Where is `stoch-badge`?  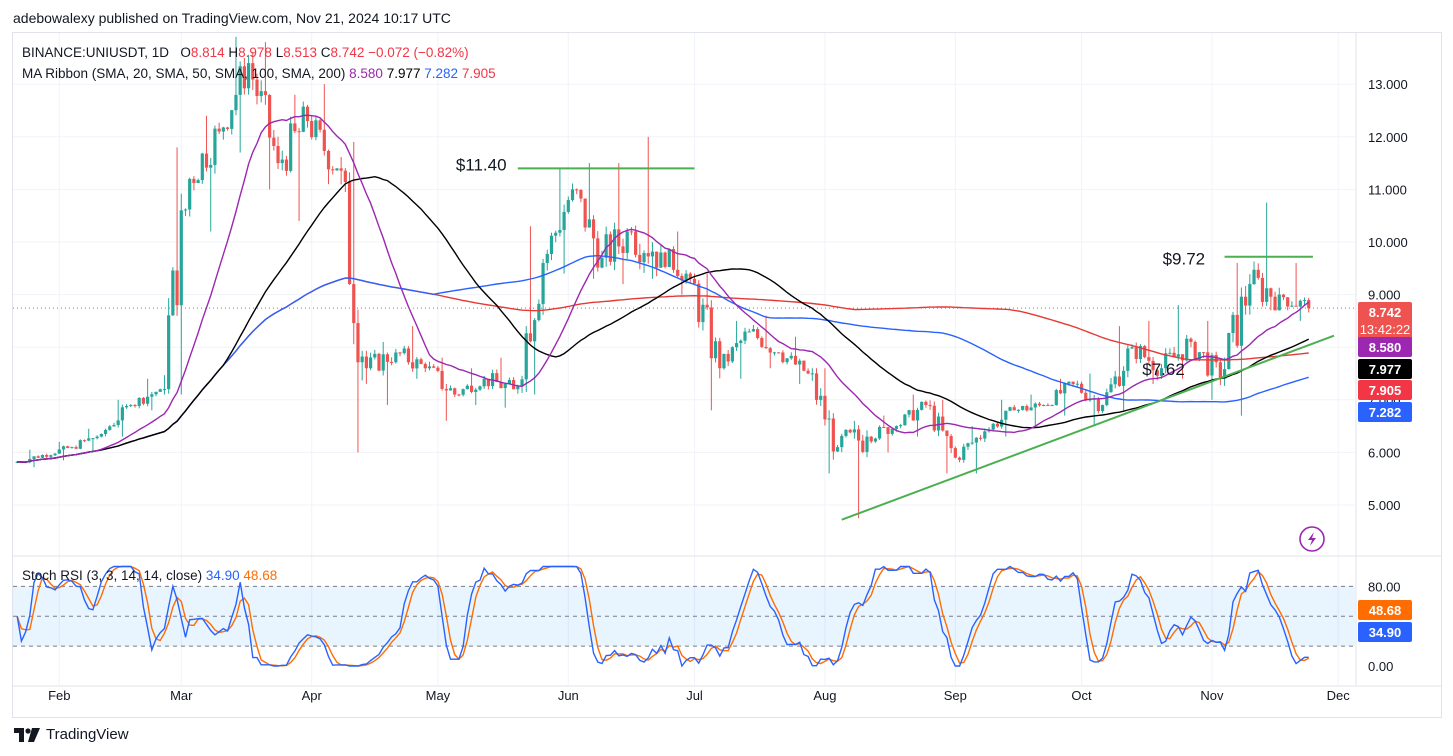 stoch-badge is located at coordinates (1385, 632).